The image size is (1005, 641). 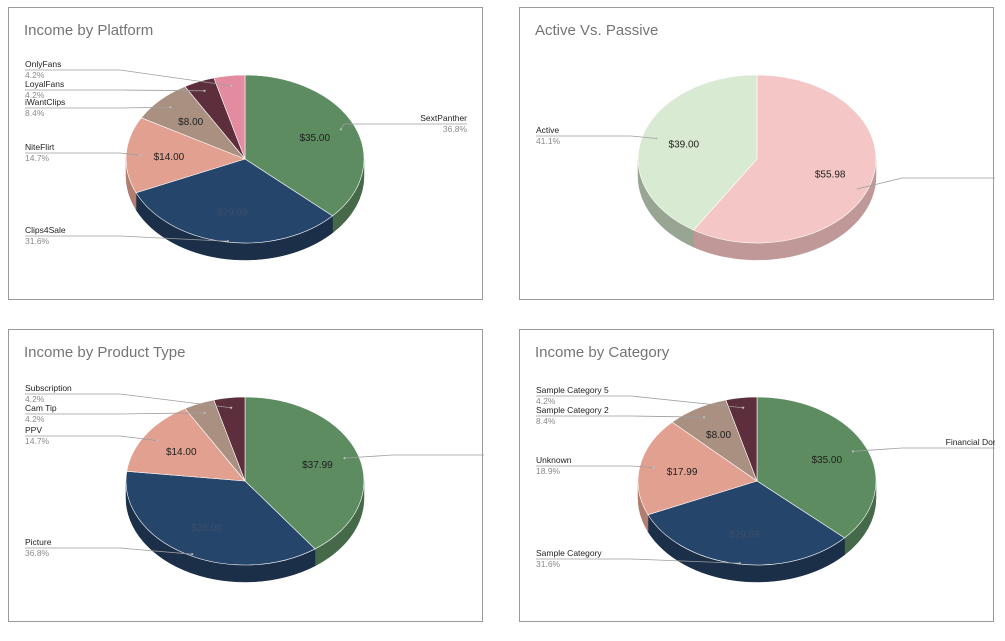 What do you see at coordinates (923, 449) in the screenshot?
I see `pie-category-leader-financial-domination` at bounding box center [923, 449].